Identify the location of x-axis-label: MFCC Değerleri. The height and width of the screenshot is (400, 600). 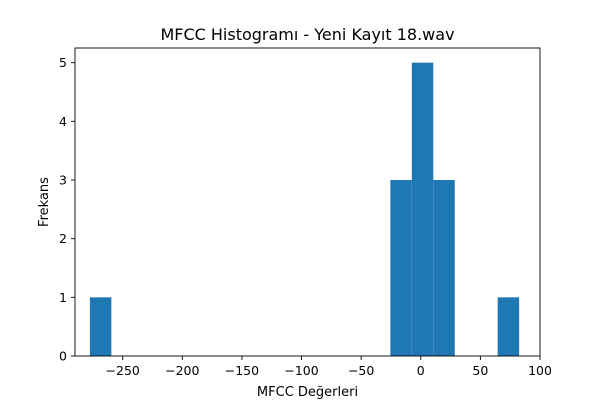
(307, 392).